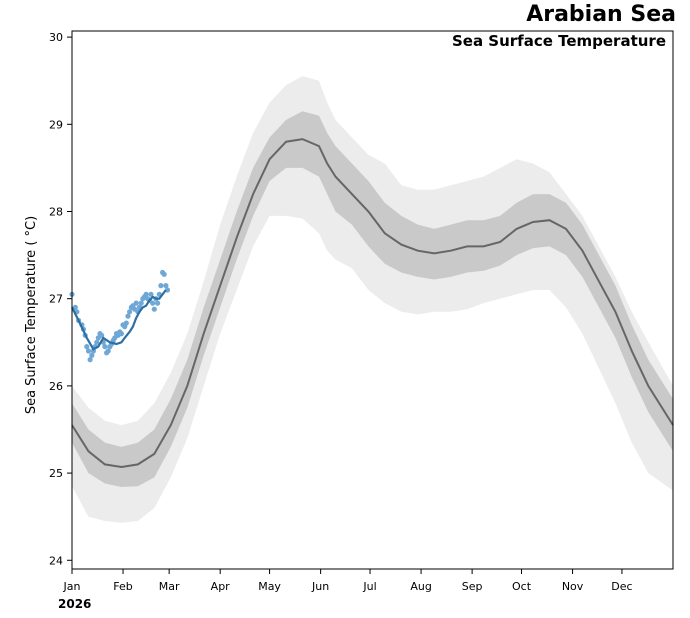 This screenshot has width=690, height=618. Describe the element at coordinates (56, 124) in the screenshot. I see `y-tick-label: 29` at that location.